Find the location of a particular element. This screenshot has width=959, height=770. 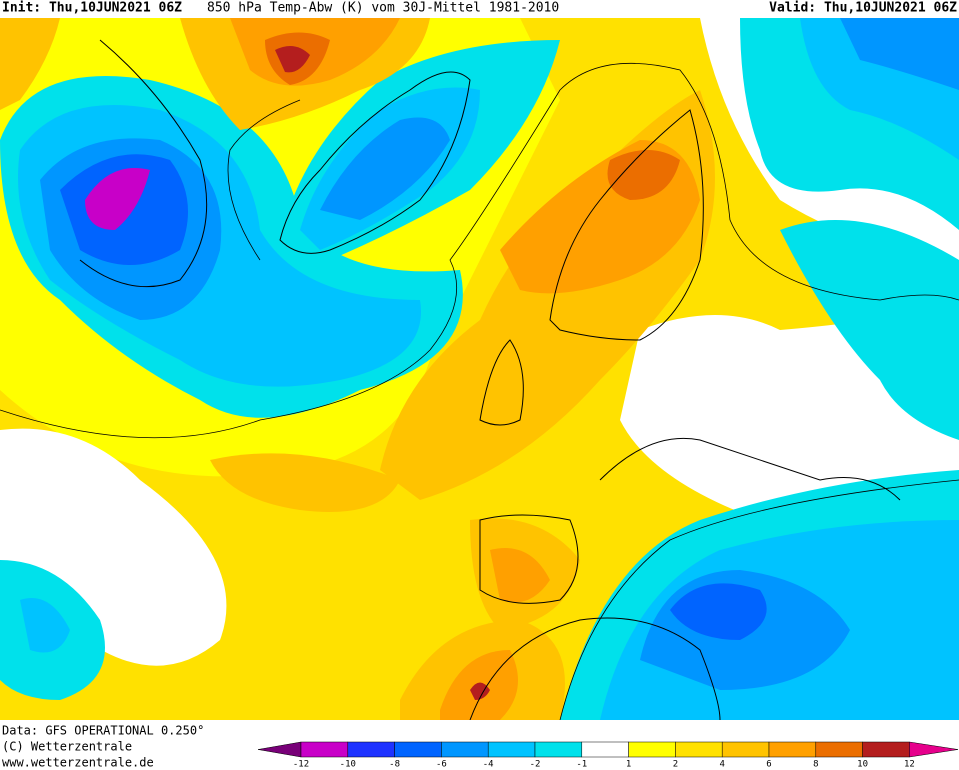

legend-tick-label: -6 is located at coordinates (441, 765).